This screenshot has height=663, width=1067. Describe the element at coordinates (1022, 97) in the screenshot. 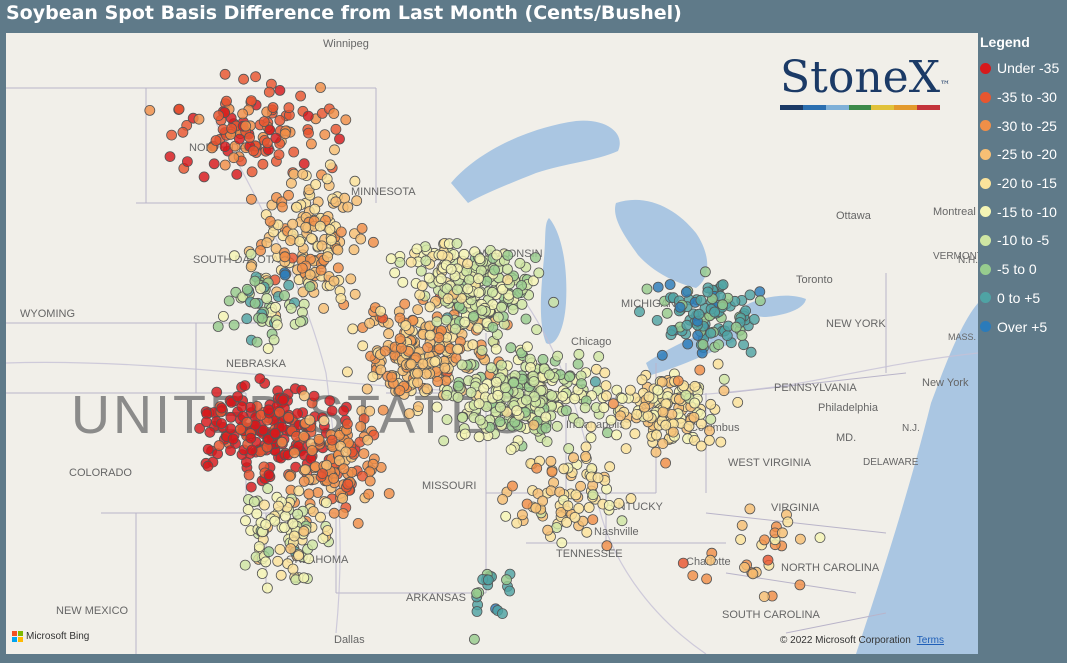

I see `legend-item: -35 to -30` at that location.